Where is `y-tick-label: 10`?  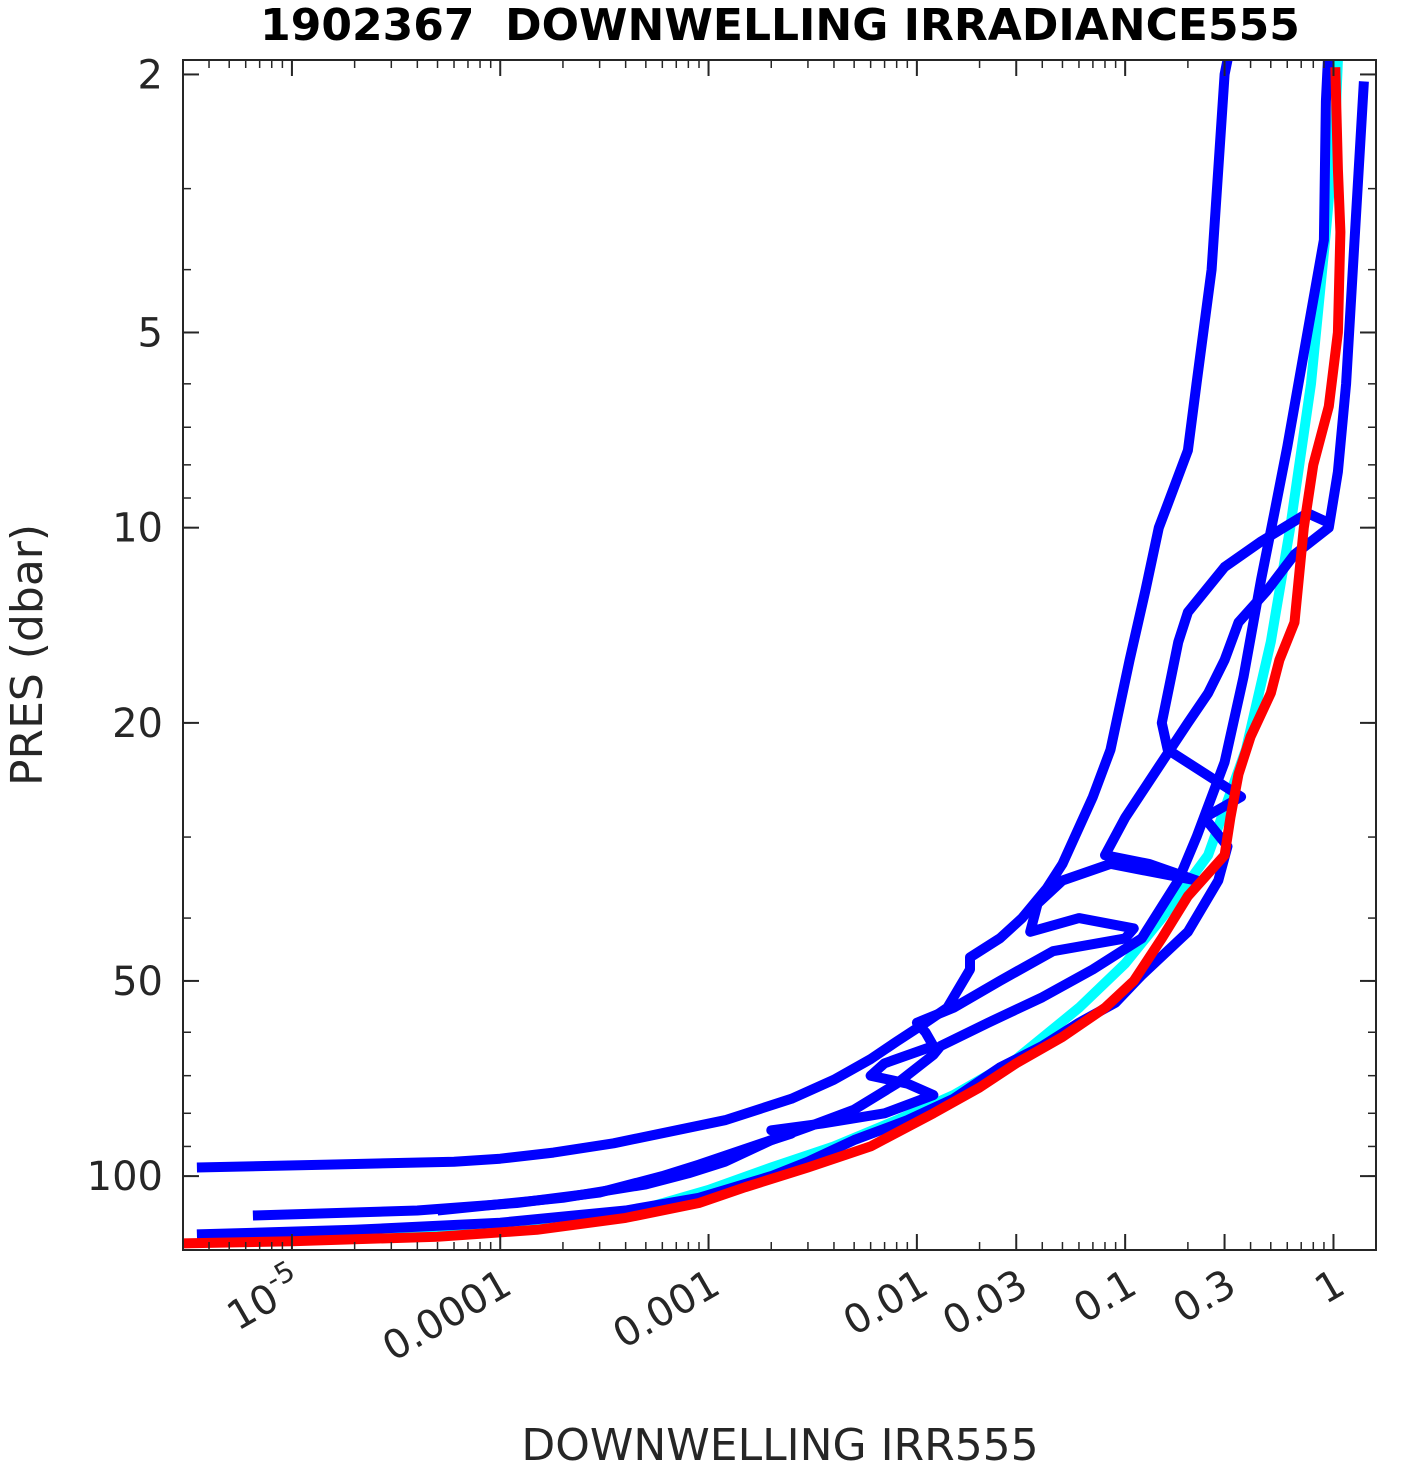
y-tick-label: 10 is located at coordinates (137, 529).